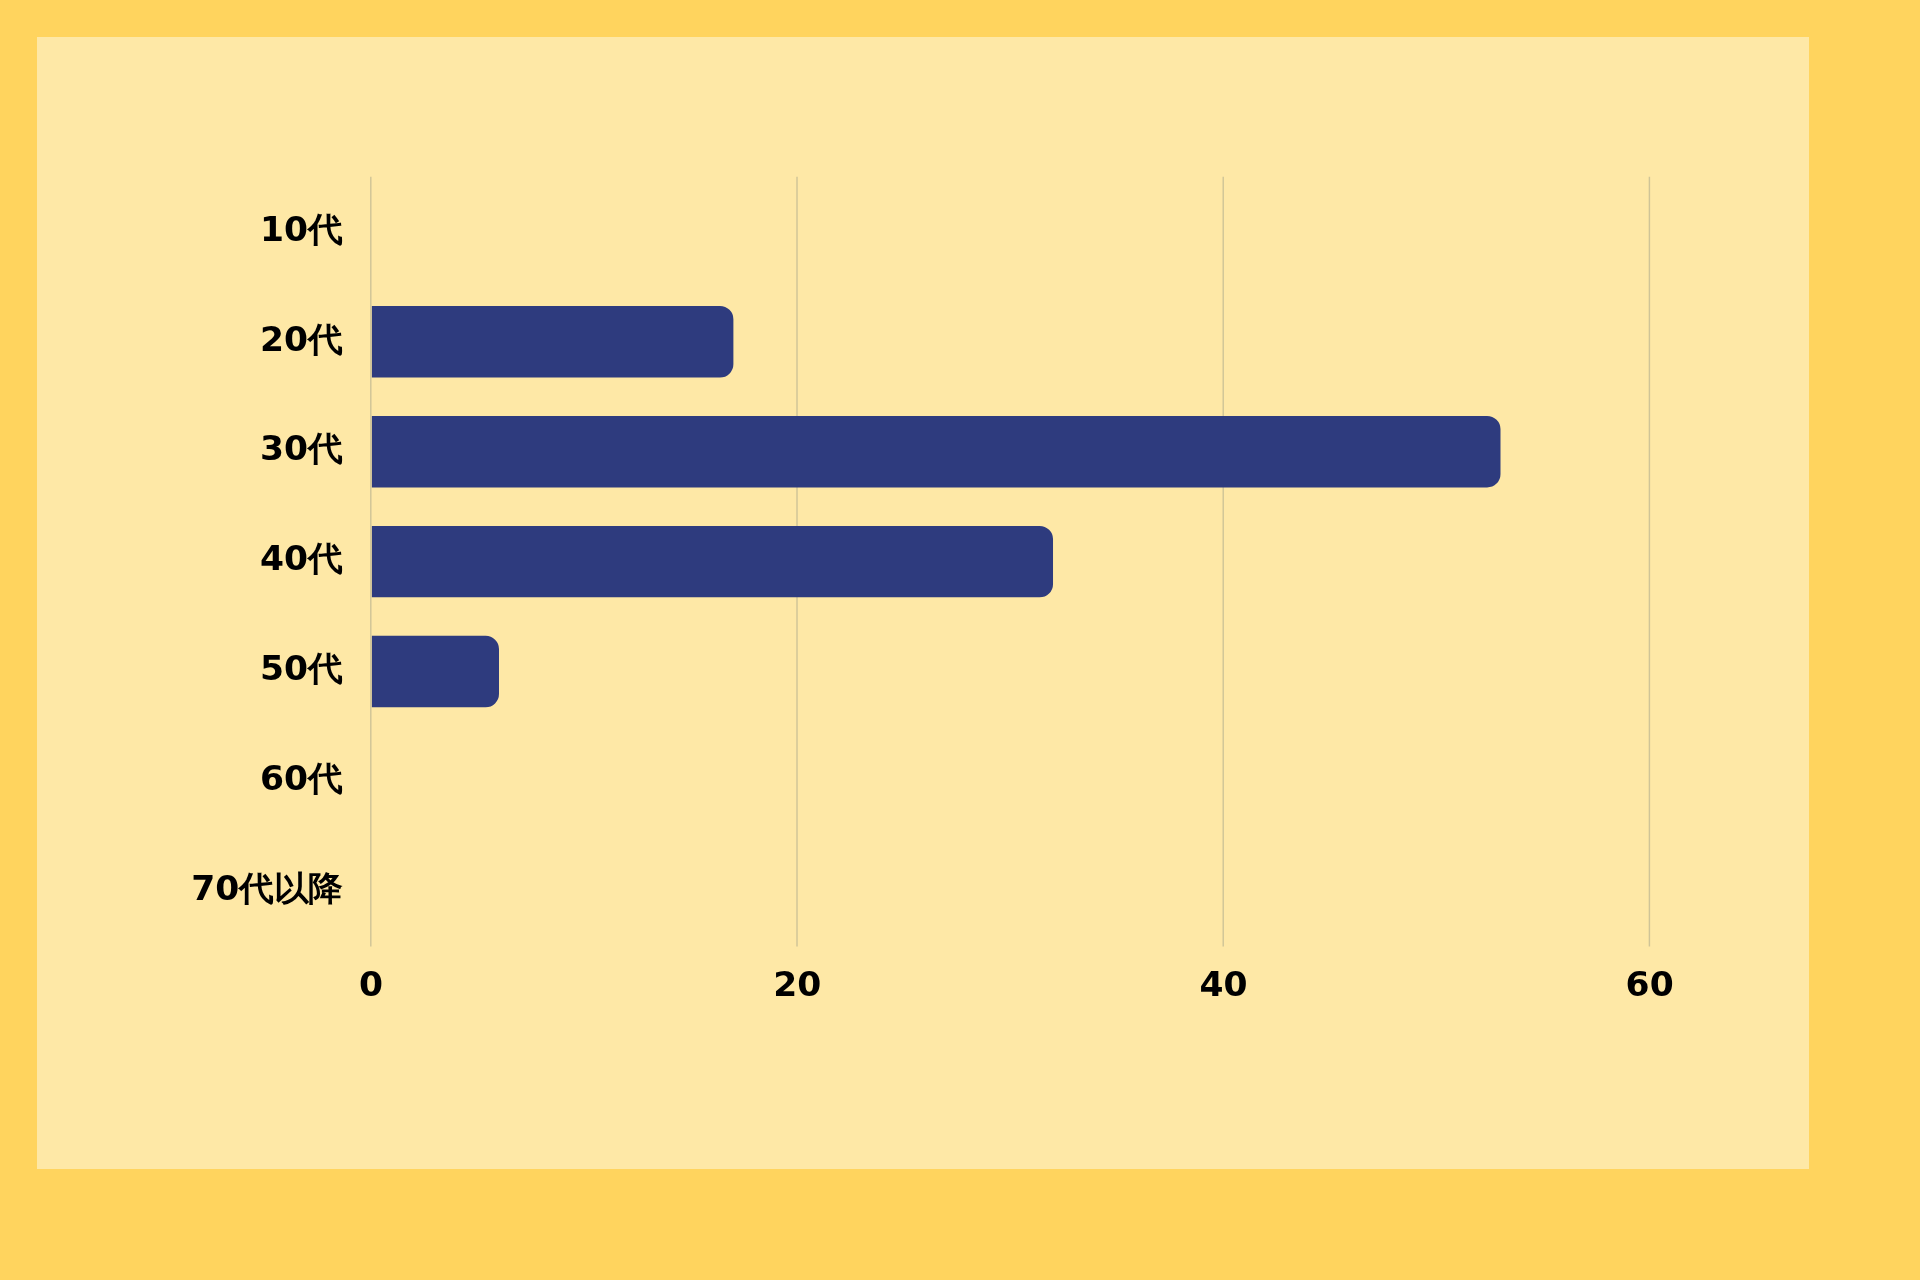  Describe the element at coordinates (301, 778) in the screenshot. I see `y-tick-label: 60代` at that location.